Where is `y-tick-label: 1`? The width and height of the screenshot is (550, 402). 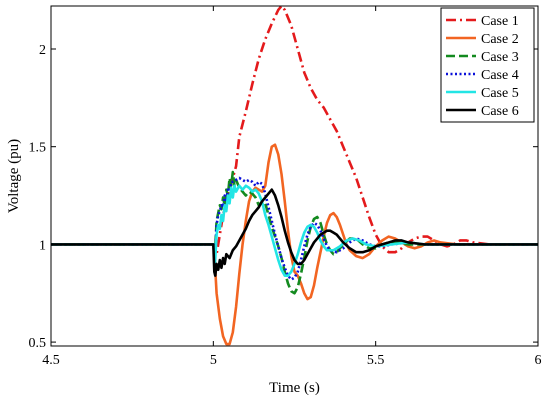
y-tick-label: 1 is located at coordinates (42, 245).